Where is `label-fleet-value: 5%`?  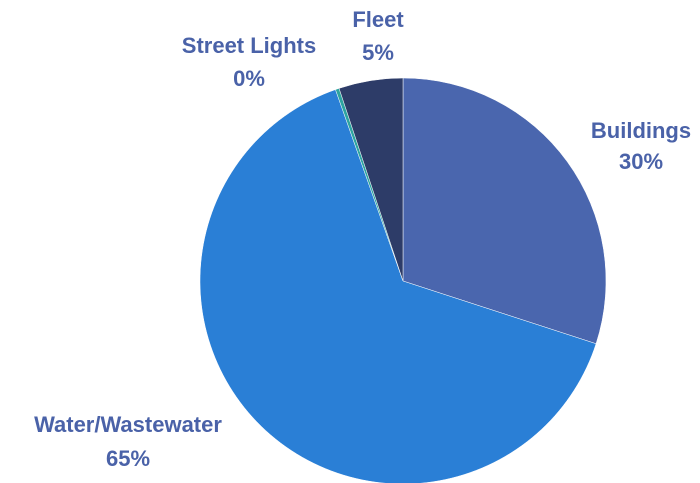
label-fleet-value: 5% is located at coordinates (378, 52).